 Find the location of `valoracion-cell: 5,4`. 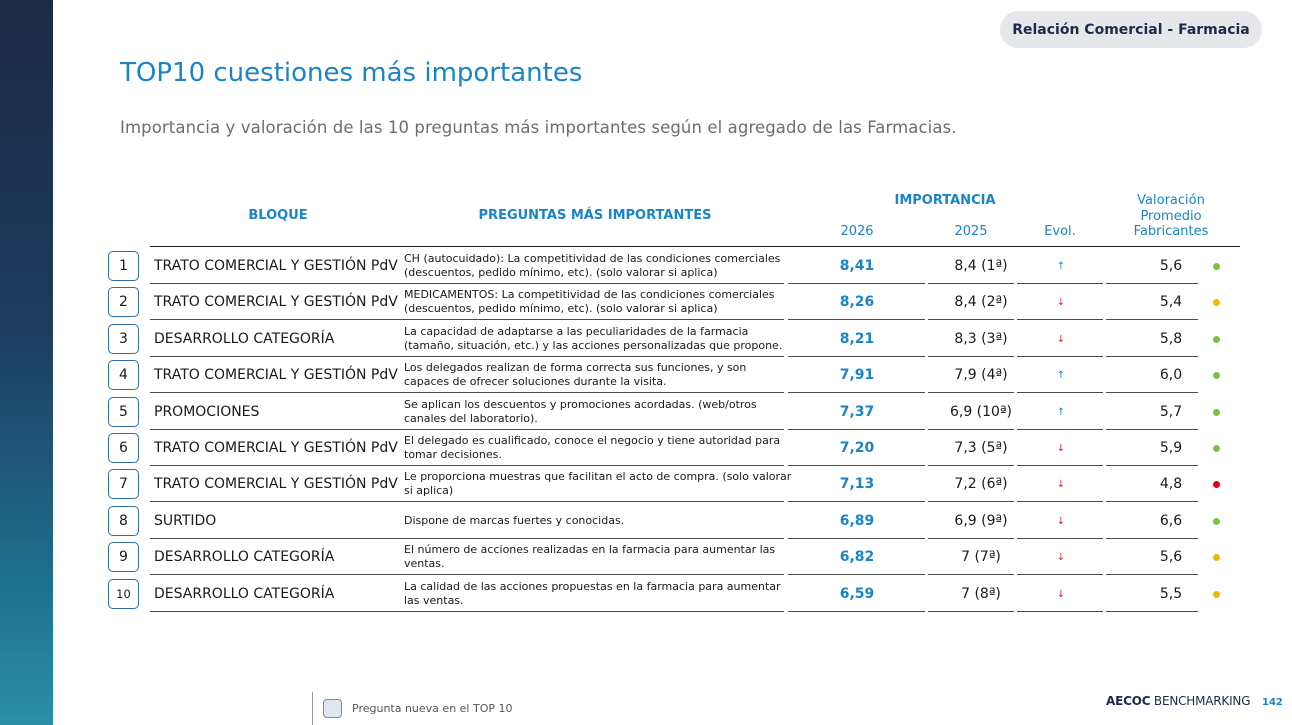

valoracion-cell: 5,4 is located at coordinates (1171, 302).